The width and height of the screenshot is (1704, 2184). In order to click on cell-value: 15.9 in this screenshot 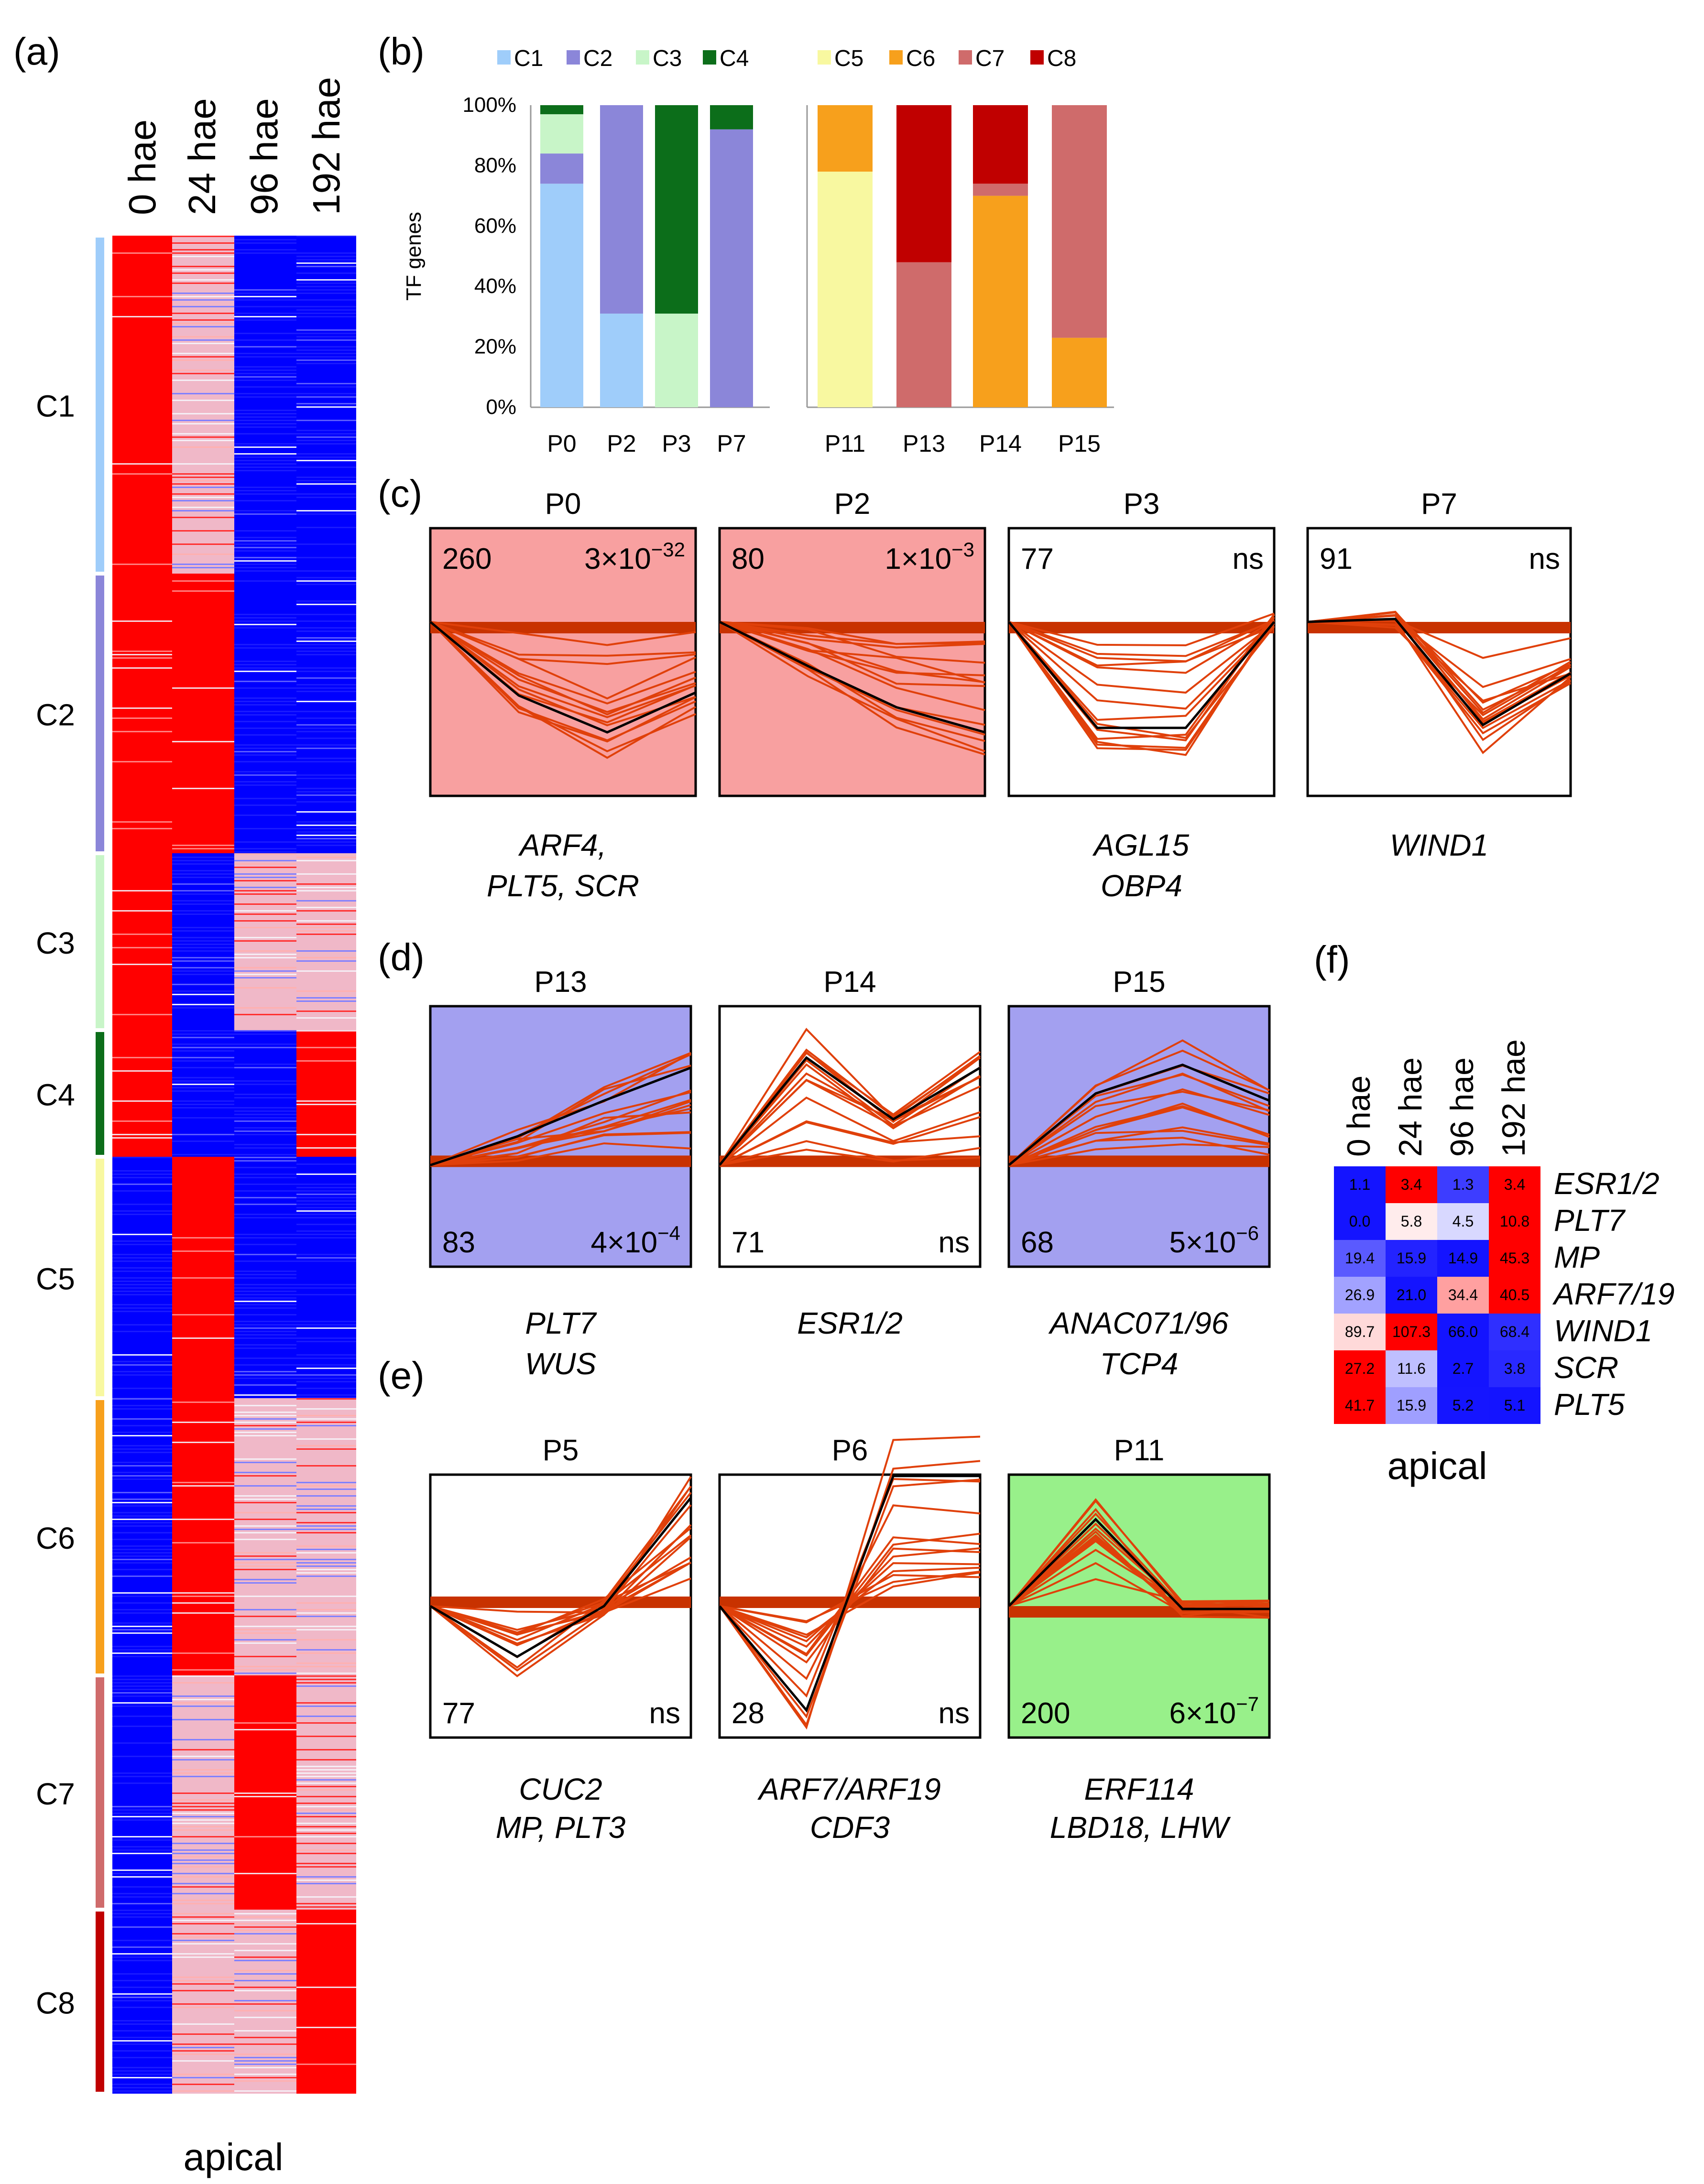, I will do `click(1412, 1258)`.